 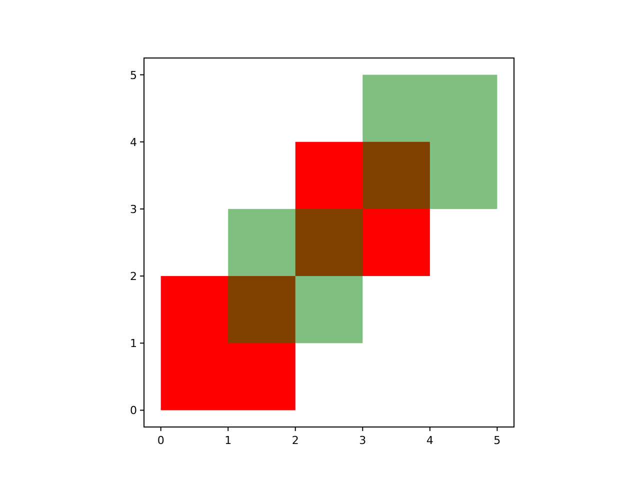 What do you see at coordinates (228, 440) in the screenshot?
I see `x-tick-label: 1` at bounding box center [228, 440].